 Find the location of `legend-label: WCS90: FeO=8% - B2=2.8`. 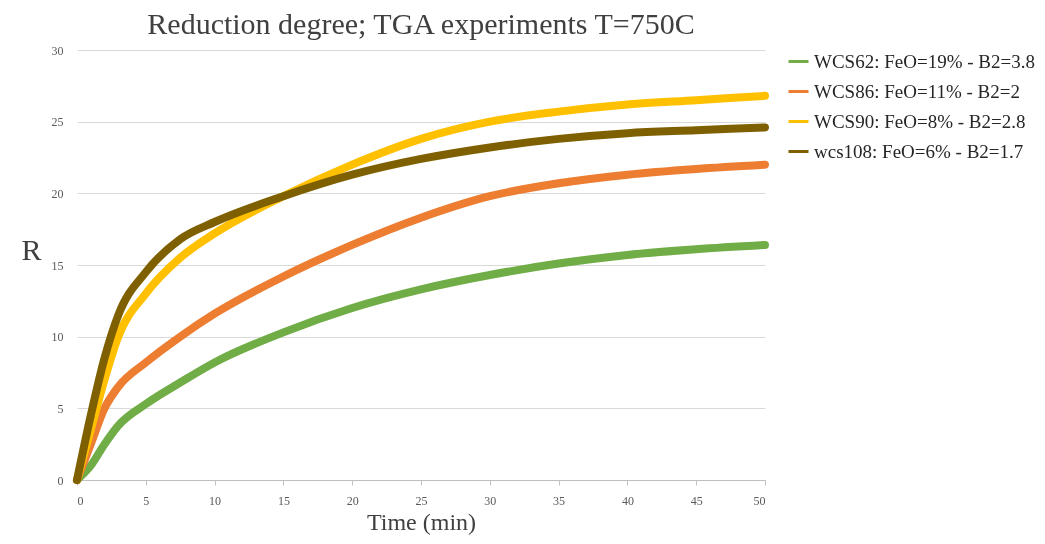

legend-label: WCS90: FeO=8% - B2=2.8 is located at coordinates (920, 121).